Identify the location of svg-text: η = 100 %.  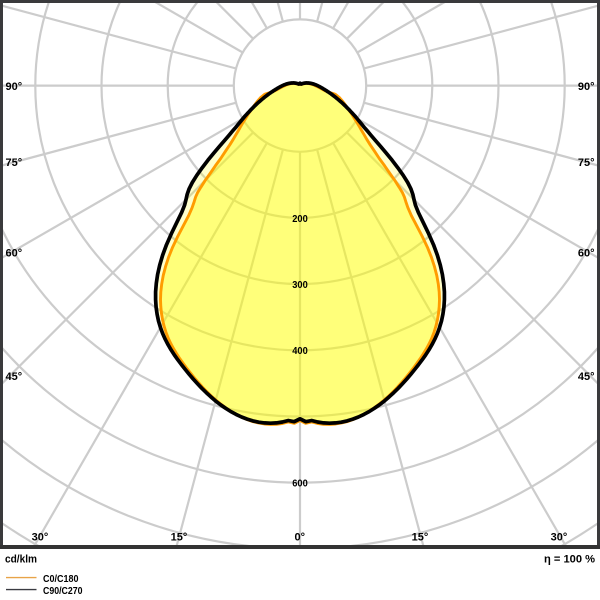
(569, 560).